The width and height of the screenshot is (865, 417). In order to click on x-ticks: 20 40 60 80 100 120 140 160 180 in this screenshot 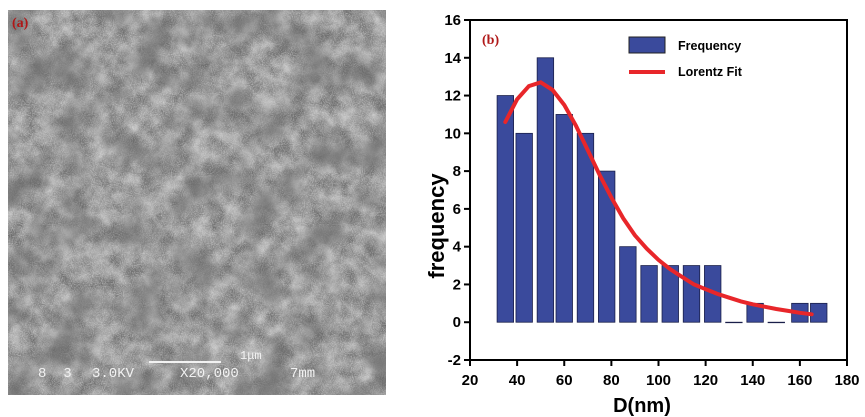, I will do `click(661, 374)`.